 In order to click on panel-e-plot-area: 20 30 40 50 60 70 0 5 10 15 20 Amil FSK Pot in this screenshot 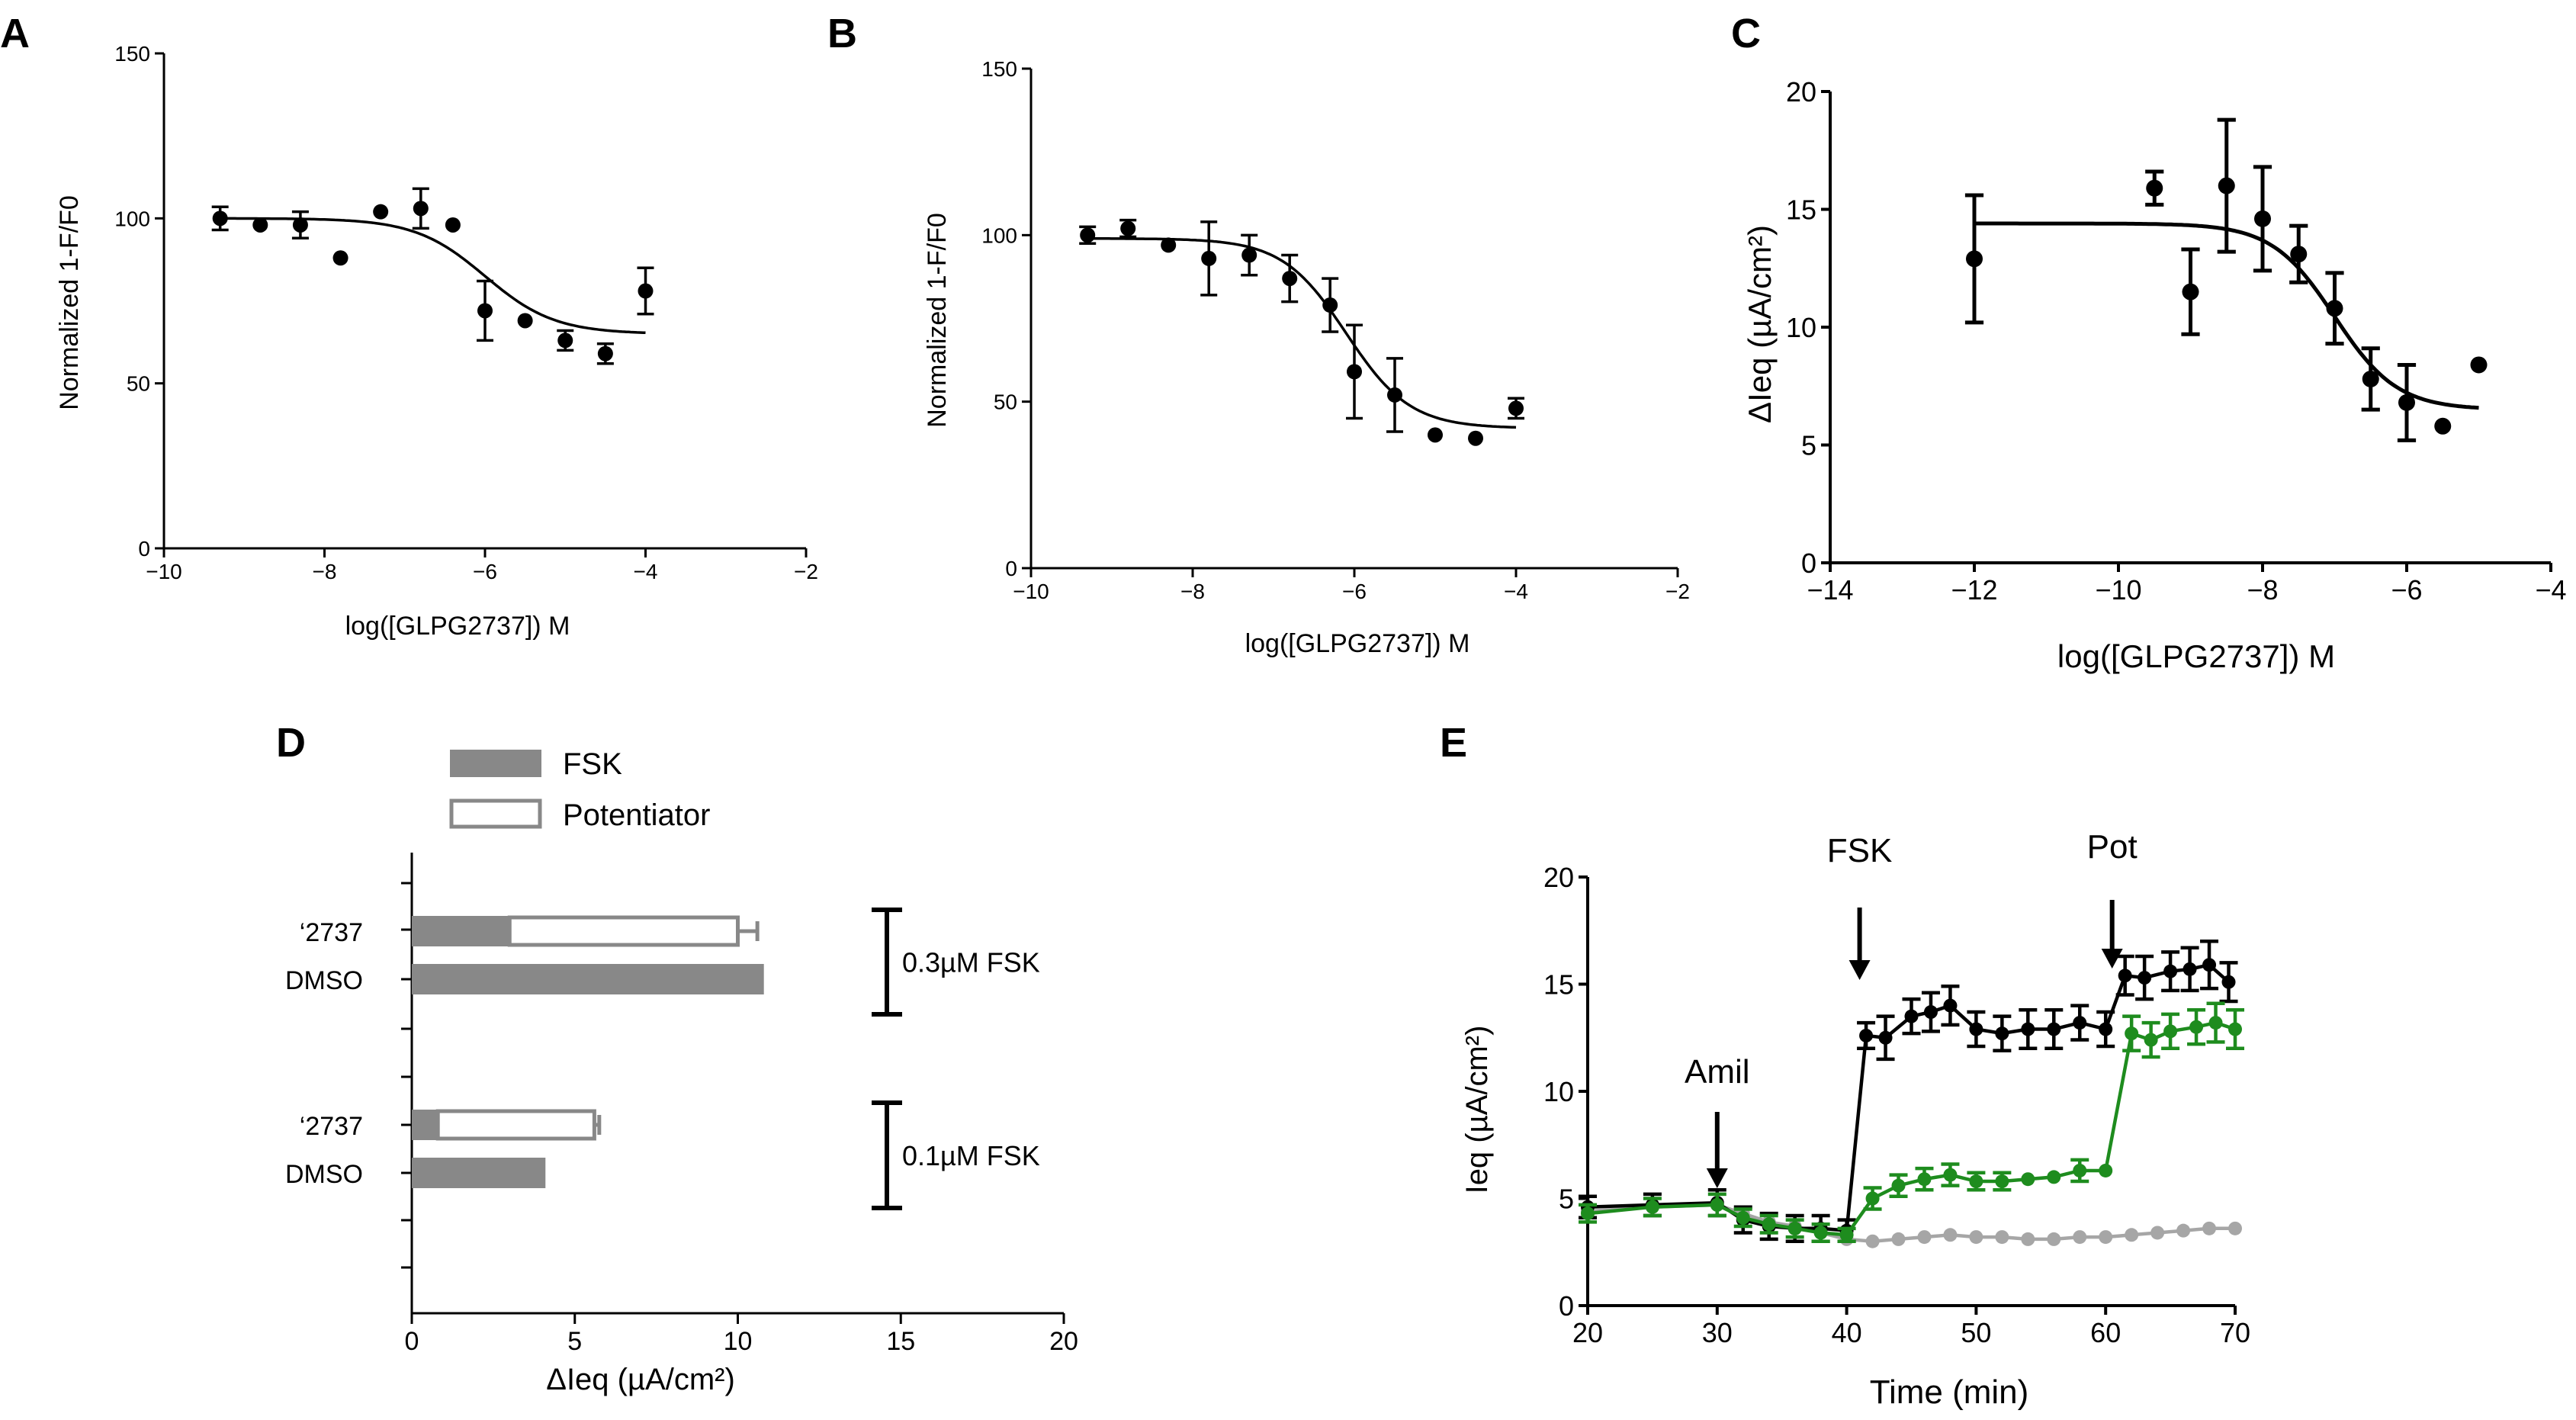, I will do `click(1896, 1088)`.